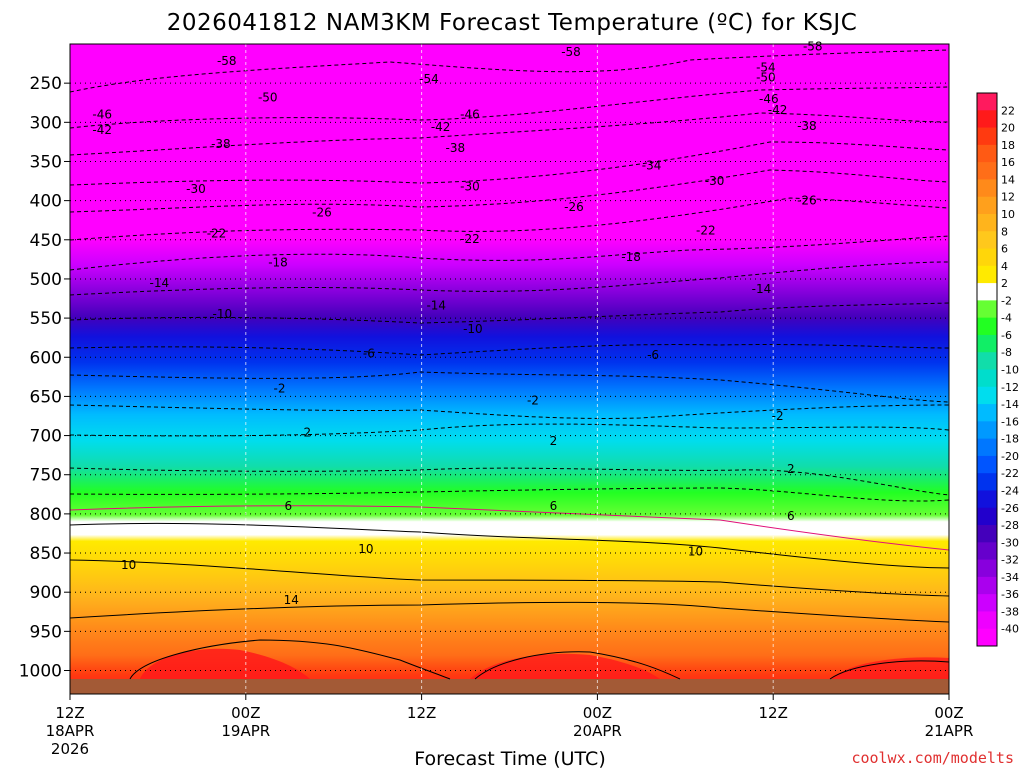  What do you see at coordinates (46, 476) in the screenshot?
I see `y-tick-label: 750` at bounding box center [46, 476].